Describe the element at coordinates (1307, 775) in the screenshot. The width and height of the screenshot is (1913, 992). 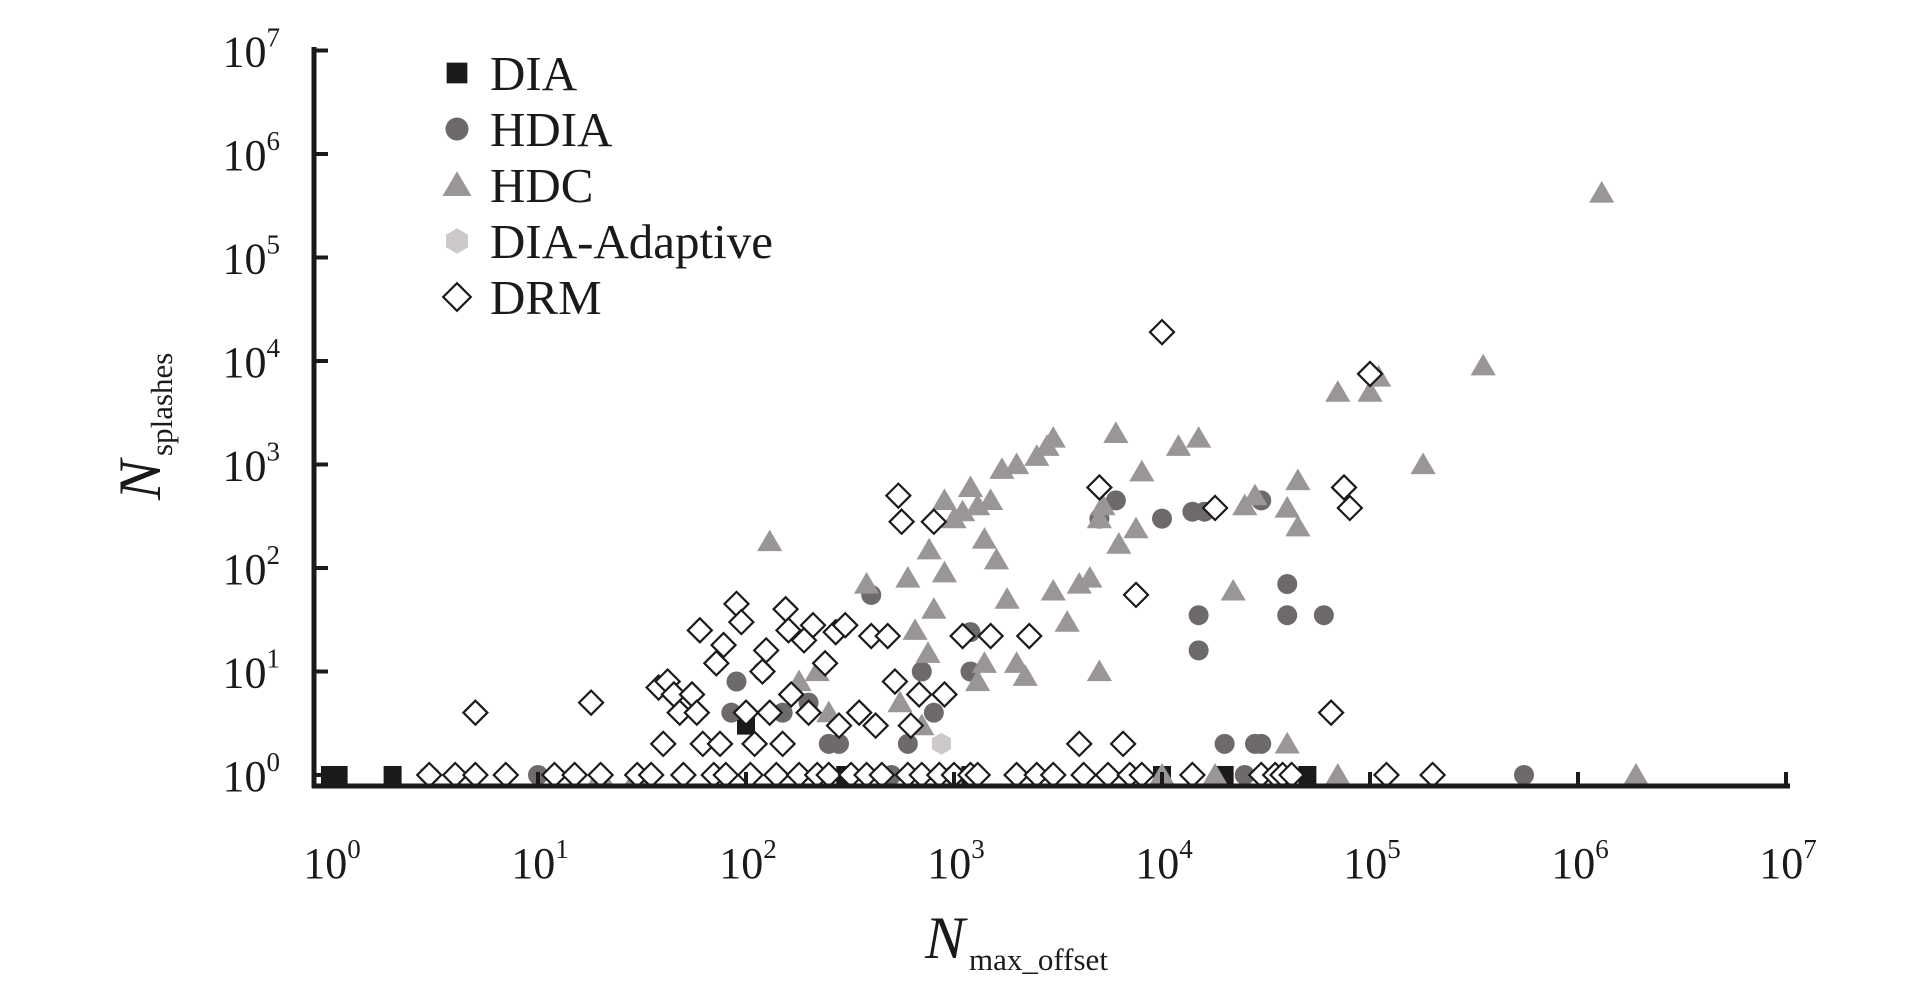
I see `data-point-dia` at that location.